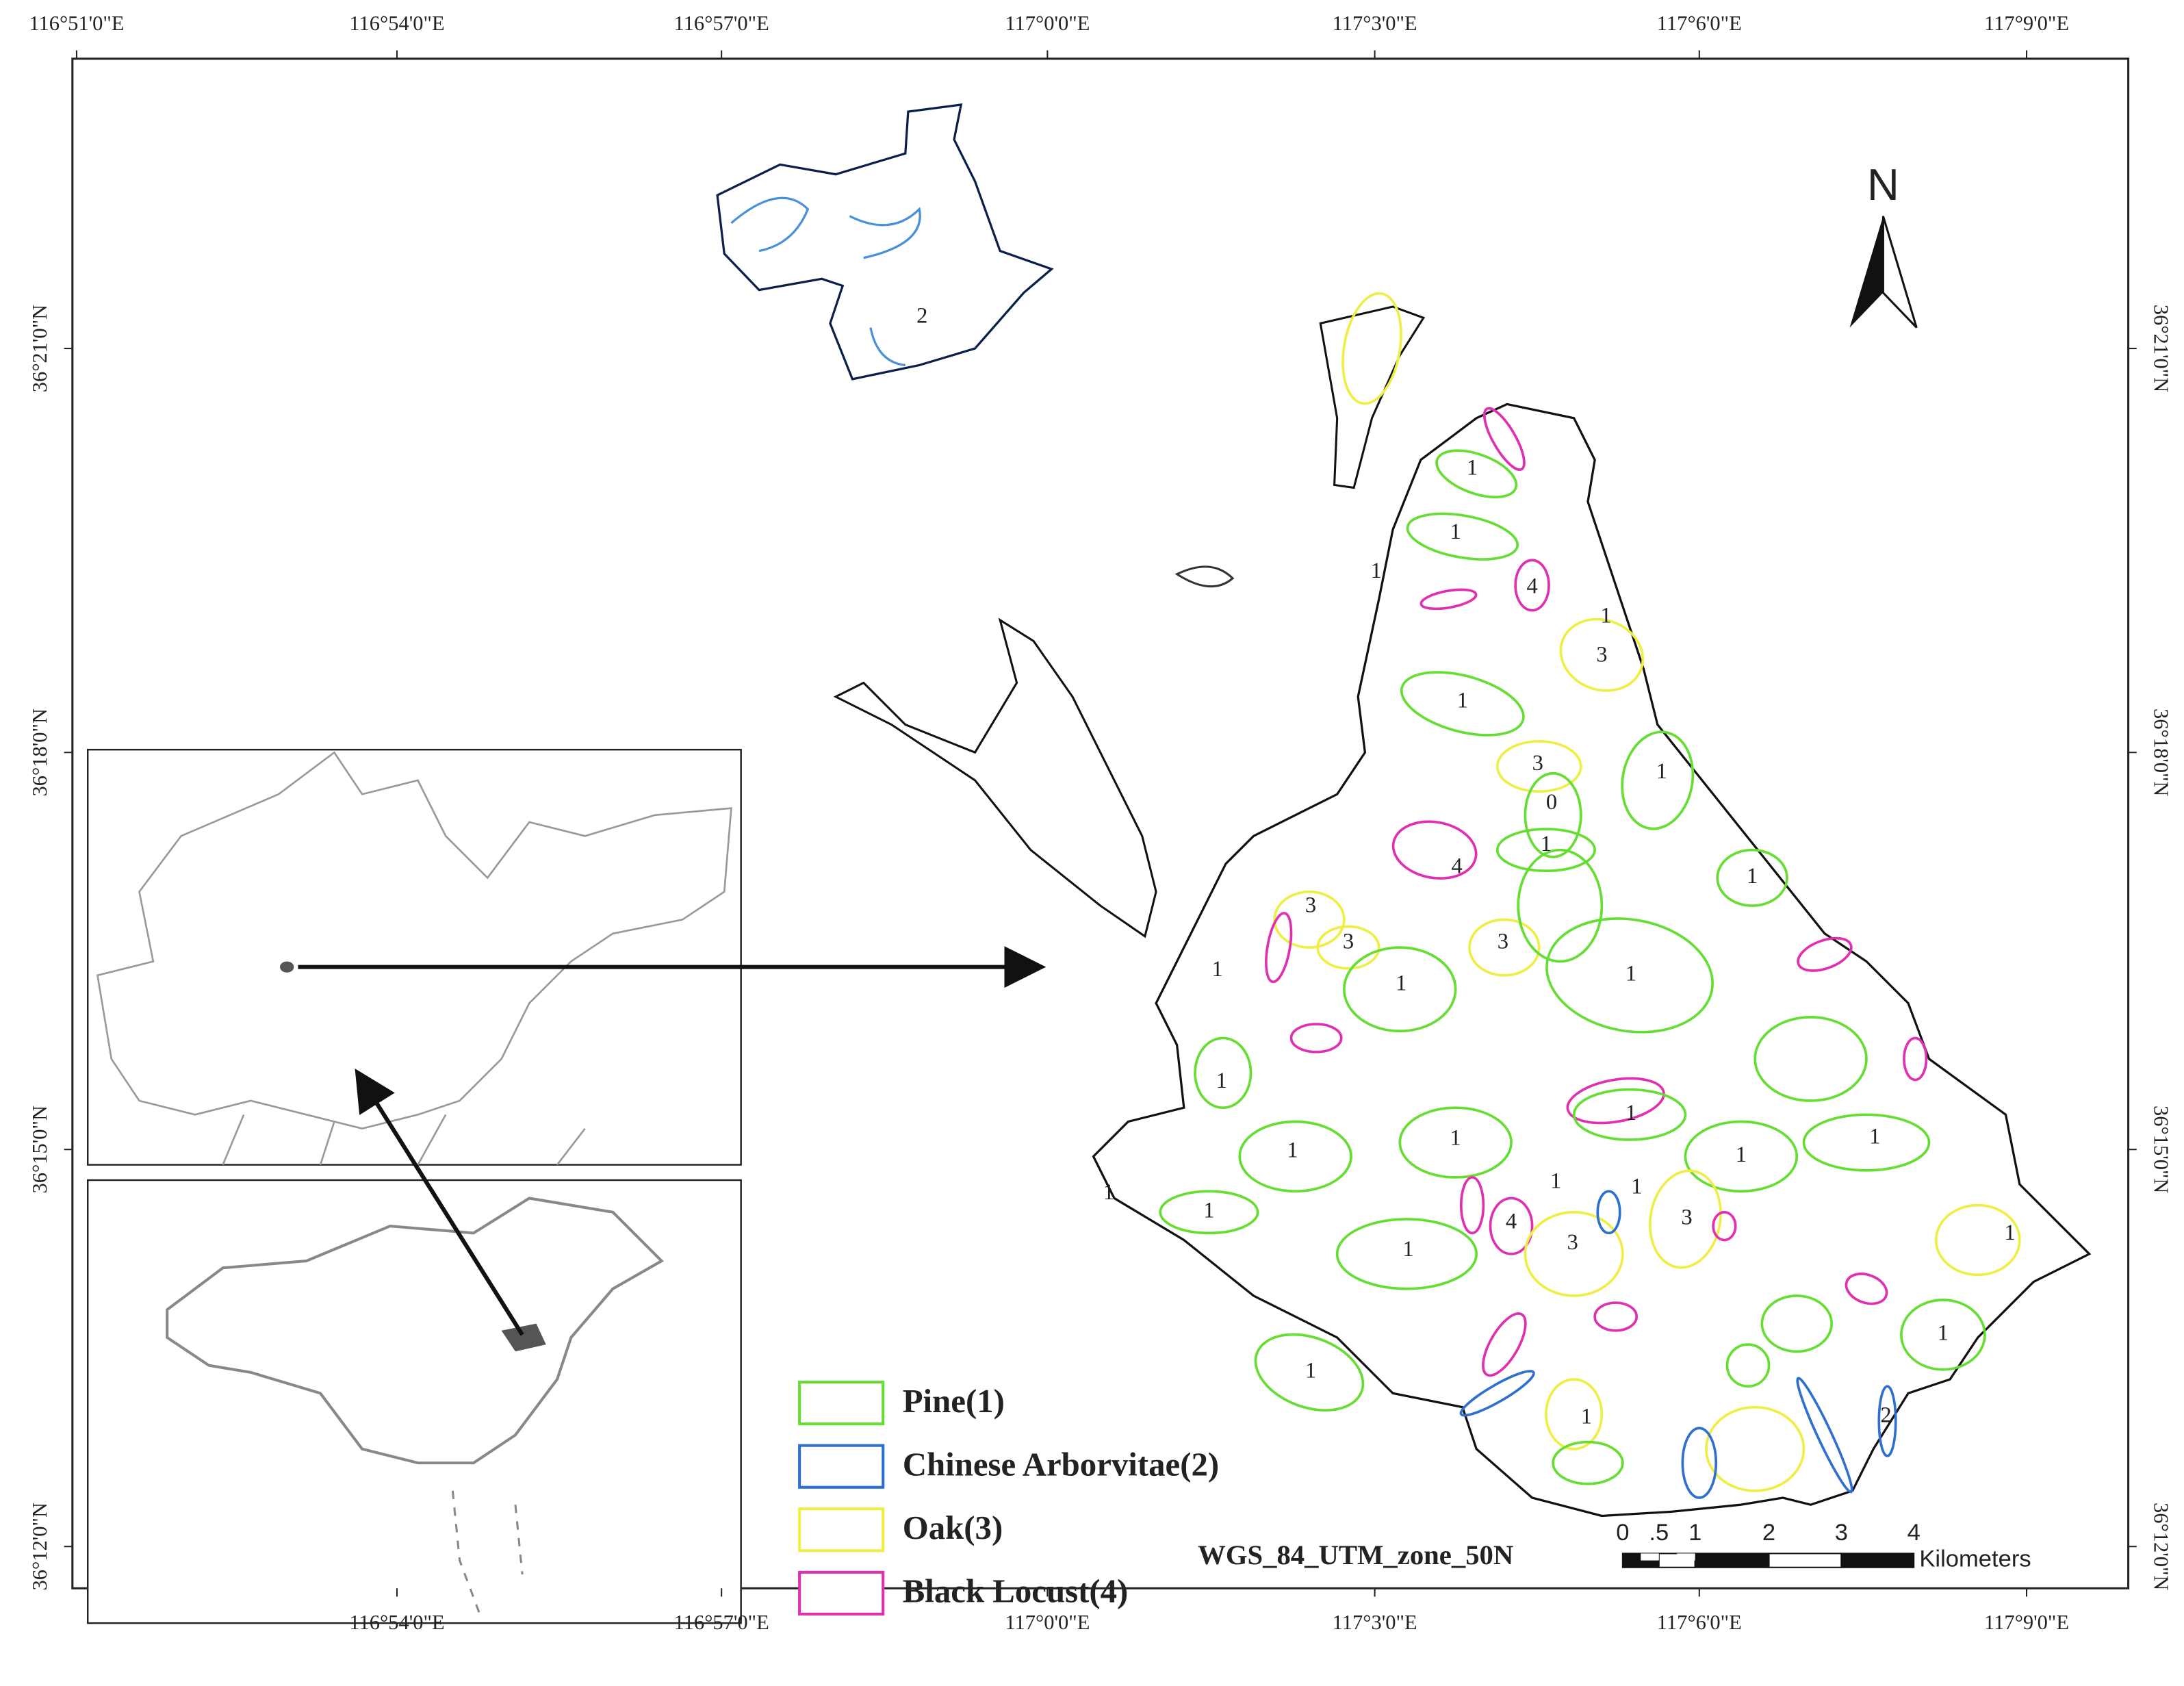 The height and width of the screenshot is (1686, 2184). What do you see at coordinates (1355, 1555) in the screenshot?
I see `projection-label: WGS_84_UTM_zone_50N` at bounding box center [1355, 1555].